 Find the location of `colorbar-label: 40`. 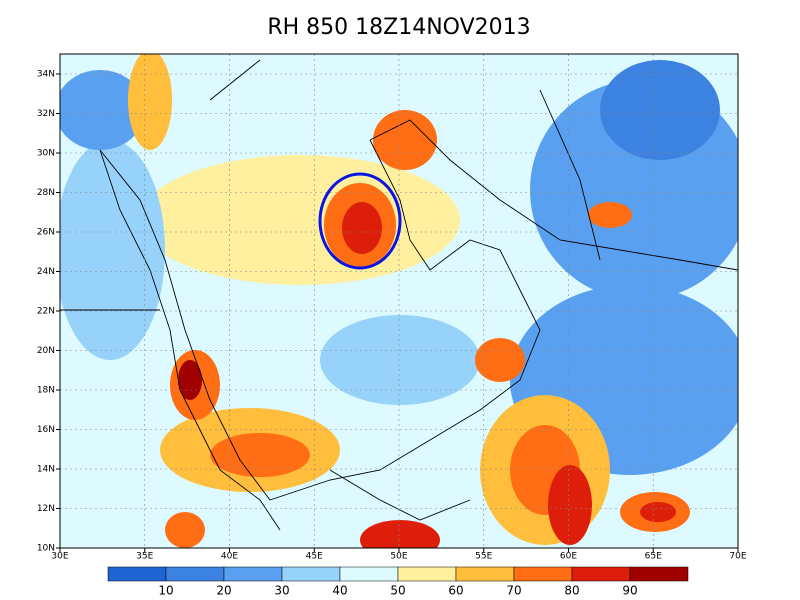

colorbar-label: 40 is located at coordinates (339, 591).